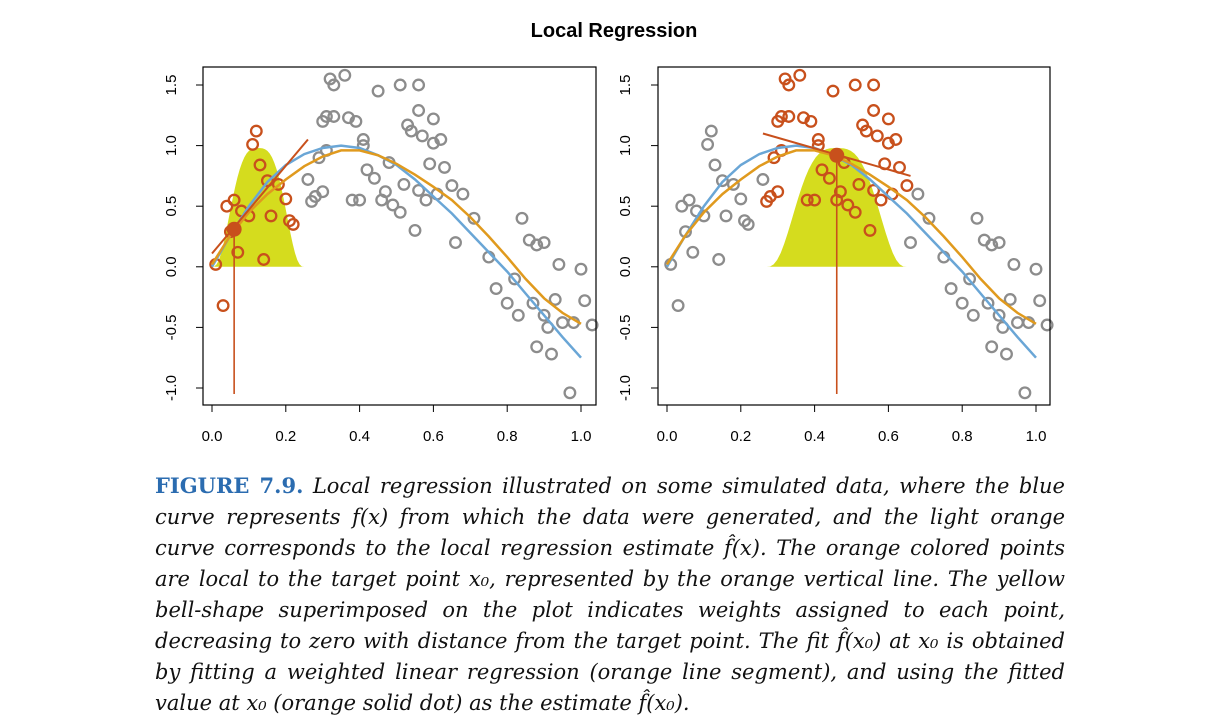 Image resolution: width=1228 pixels, height=726 pixels. Describe the element at coordinates (171, 266) in the screenshot. I see `y-tick-label: 0.0` at that location.